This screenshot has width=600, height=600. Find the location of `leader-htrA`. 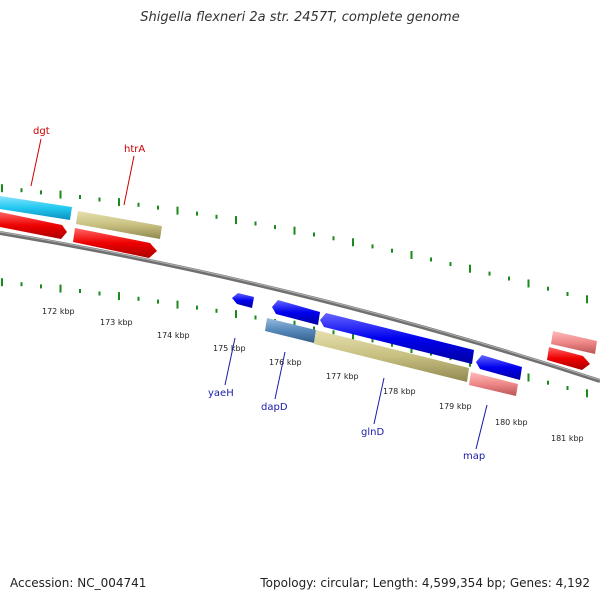

leader-htrA is located at coordinates (129, 180).